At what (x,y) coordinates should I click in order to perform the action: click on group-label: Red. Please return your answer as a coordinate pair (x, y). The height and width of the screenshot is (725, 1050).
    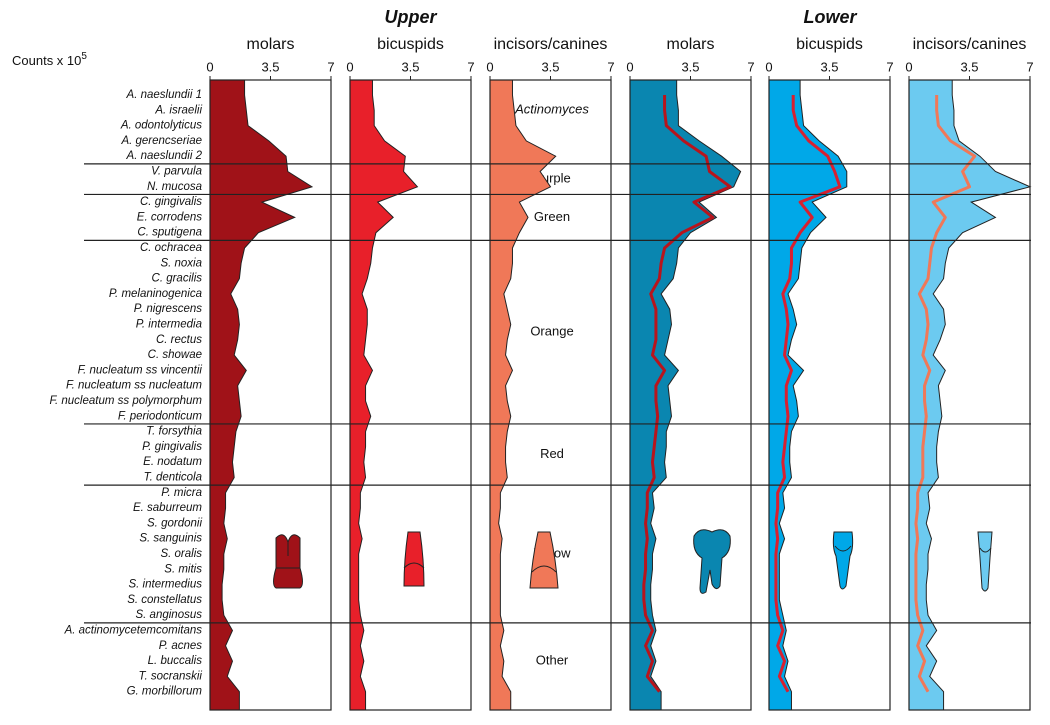
    Looking at the image, I should click on (552, 453).